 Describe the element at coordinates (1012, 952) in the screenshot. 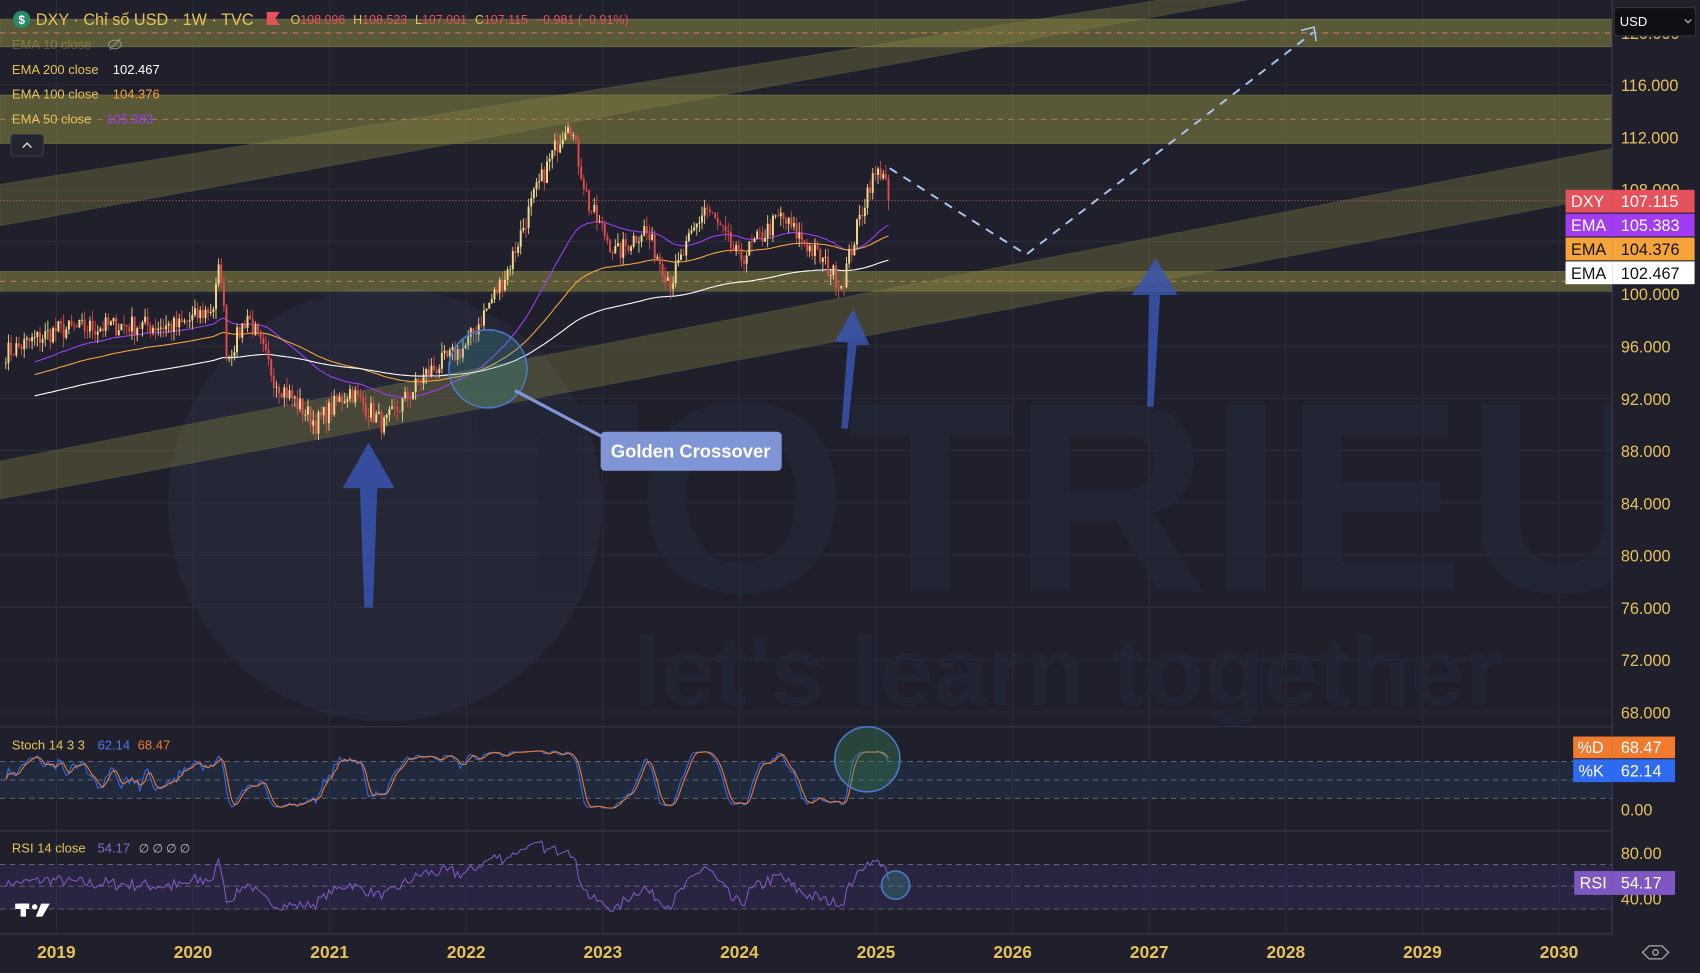

I see `time-tick-label: 2026` at that location.